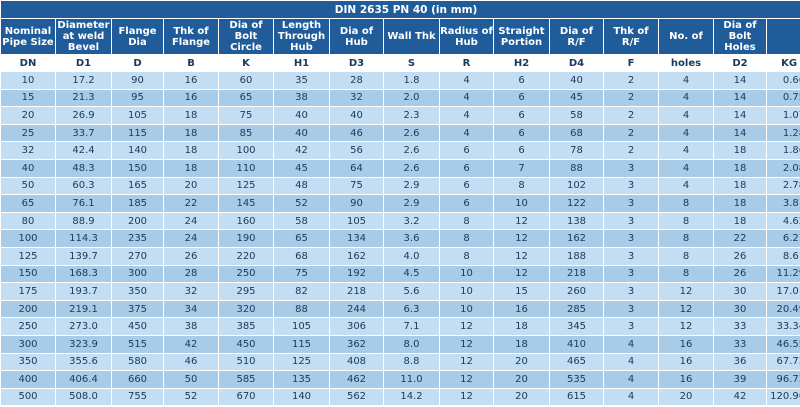 The width and height of the screenshot is (800, 407). What do you see at coordinates (28, 379) in the screenshot?
I see `table-cell: 400` at bounding box center [28, 379].